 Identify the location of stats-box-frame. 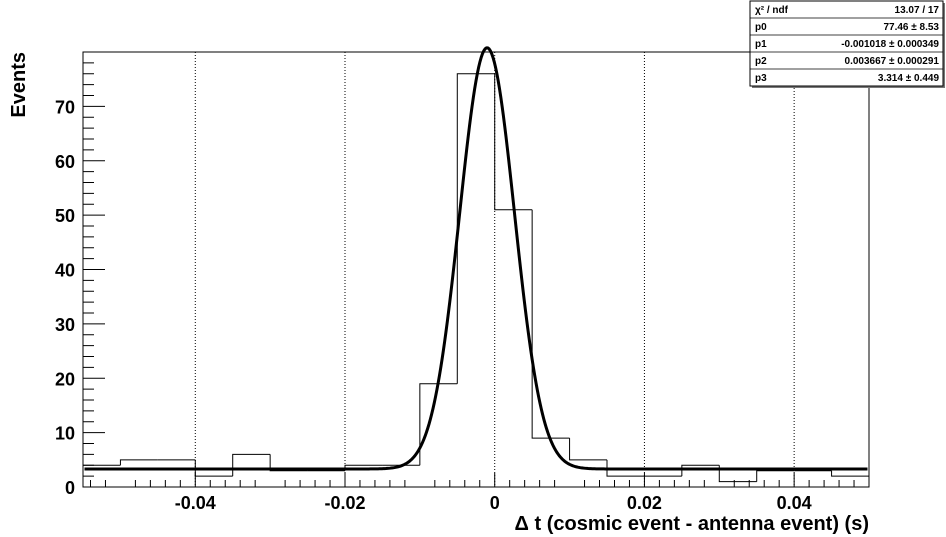
(846, 43).